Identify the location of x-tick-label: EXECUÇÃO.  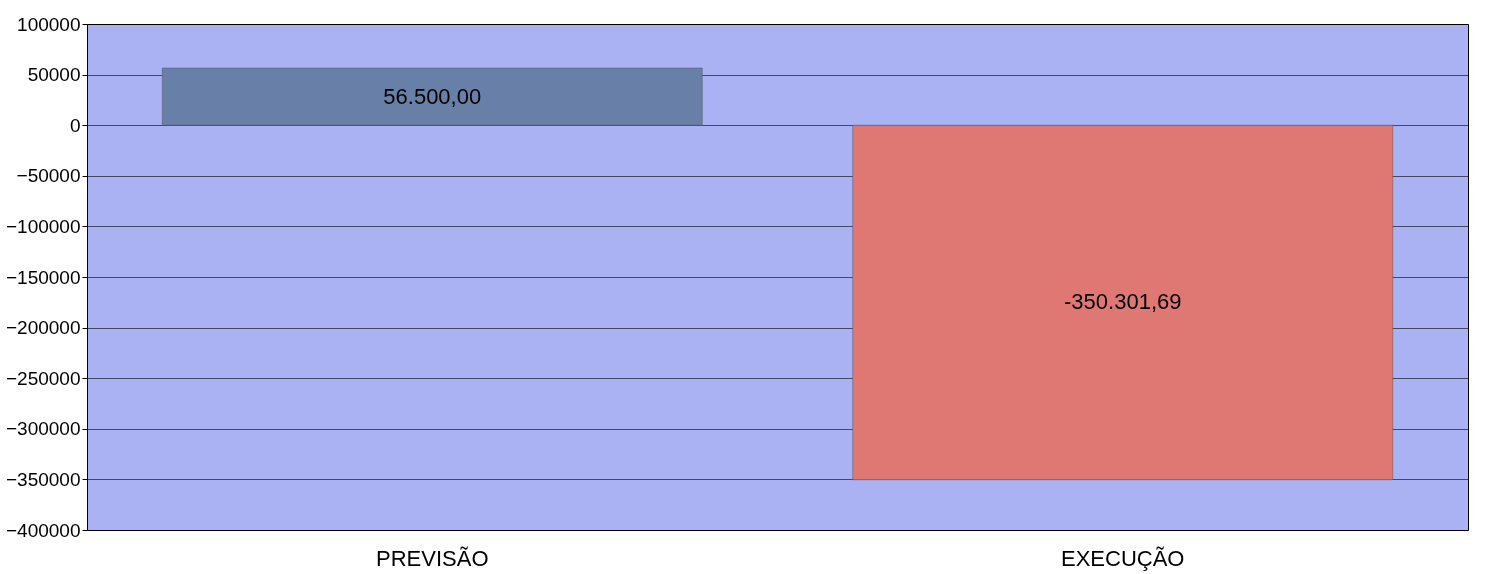
(1123, 558).